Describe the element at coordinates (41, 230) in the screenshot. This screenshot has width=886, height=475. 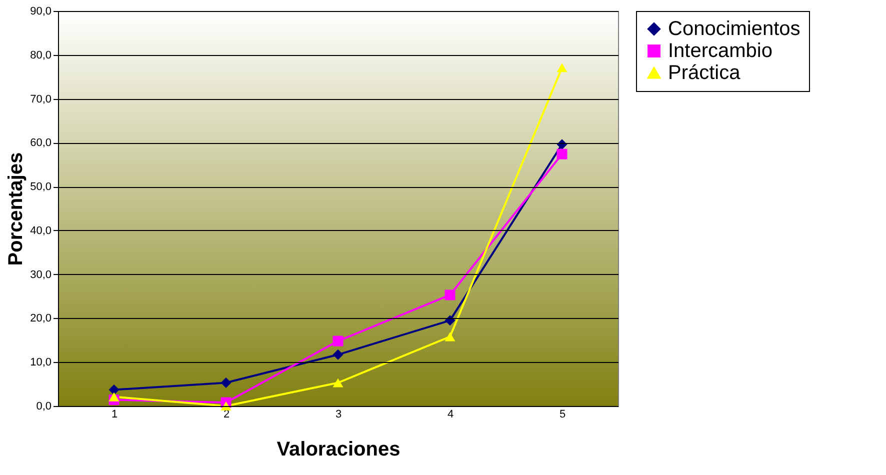
I see `y-tick-label: 40,0` at that location.